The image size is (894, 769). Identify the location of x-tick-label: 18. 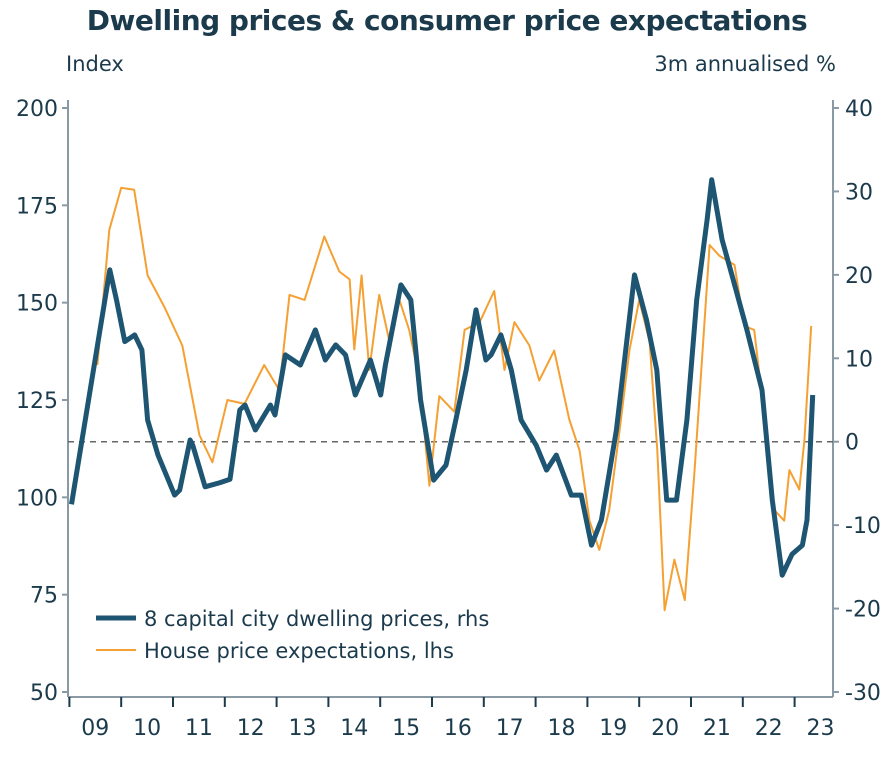
(562, 728).